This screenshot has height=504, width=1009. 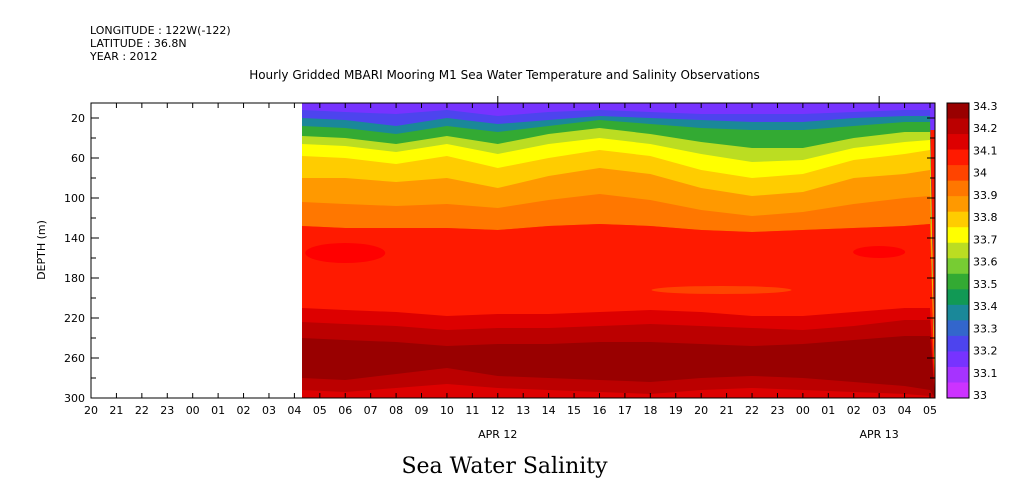 I want to click on colorbar-label: 34.3, so click(x=985, y=106).